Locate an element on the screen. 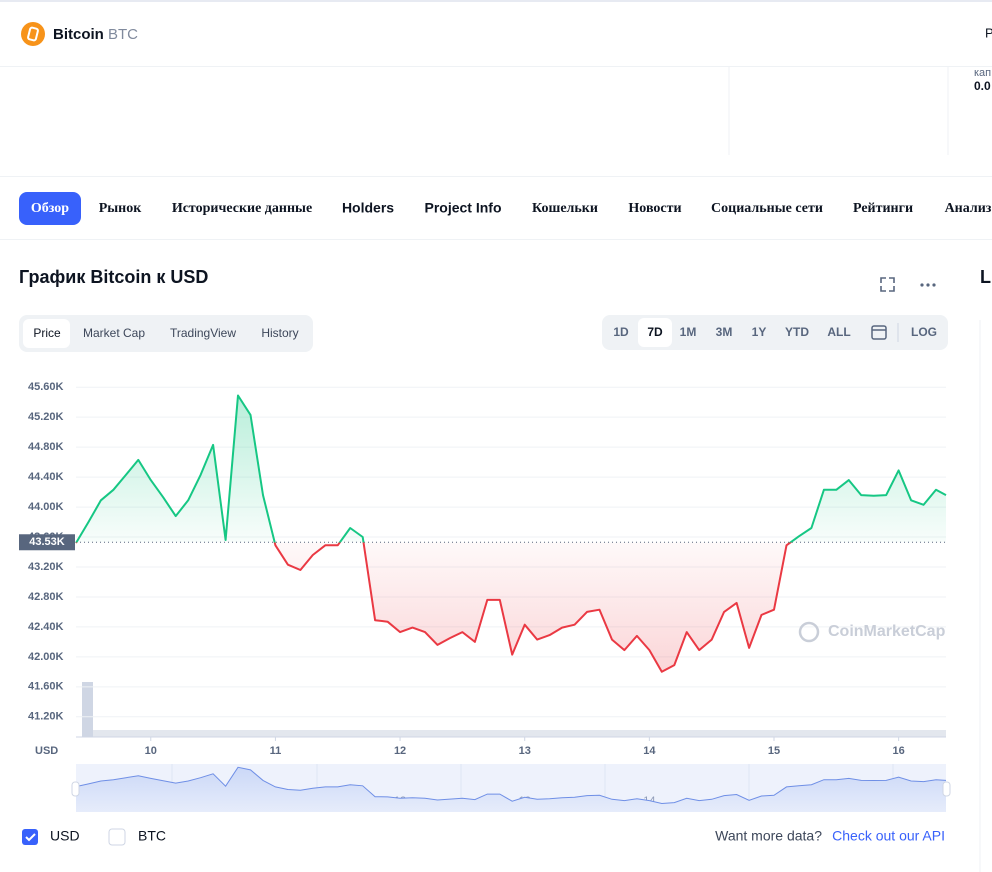 The height and width of the screenshot is (872, 992). x-tick-label: 12 is located at coordinates (400, 751).